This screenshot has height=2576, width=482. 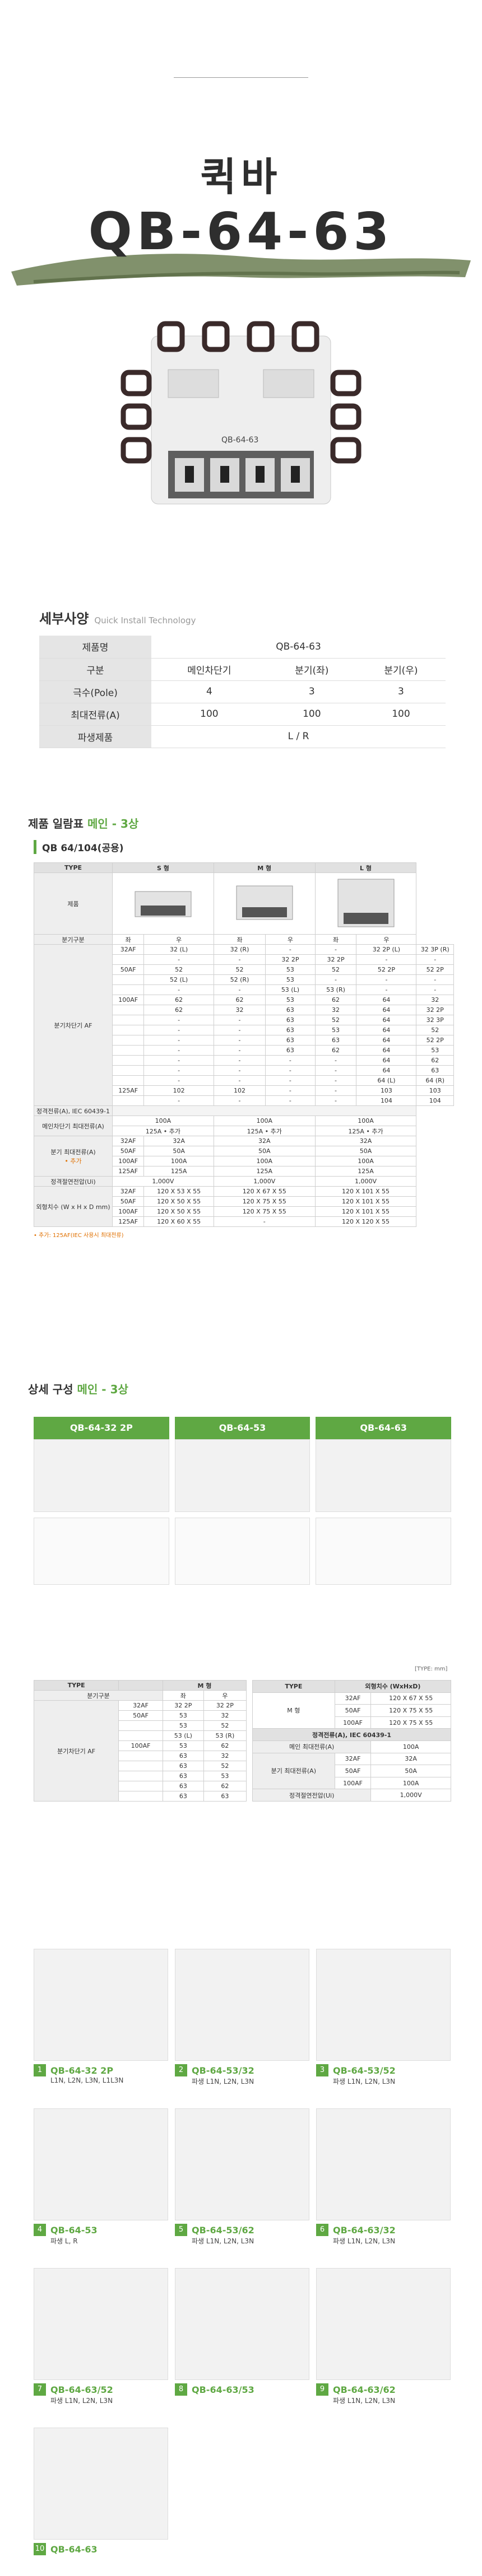 I want to click on spec-label: 제품명, so click(x=95, y=648).